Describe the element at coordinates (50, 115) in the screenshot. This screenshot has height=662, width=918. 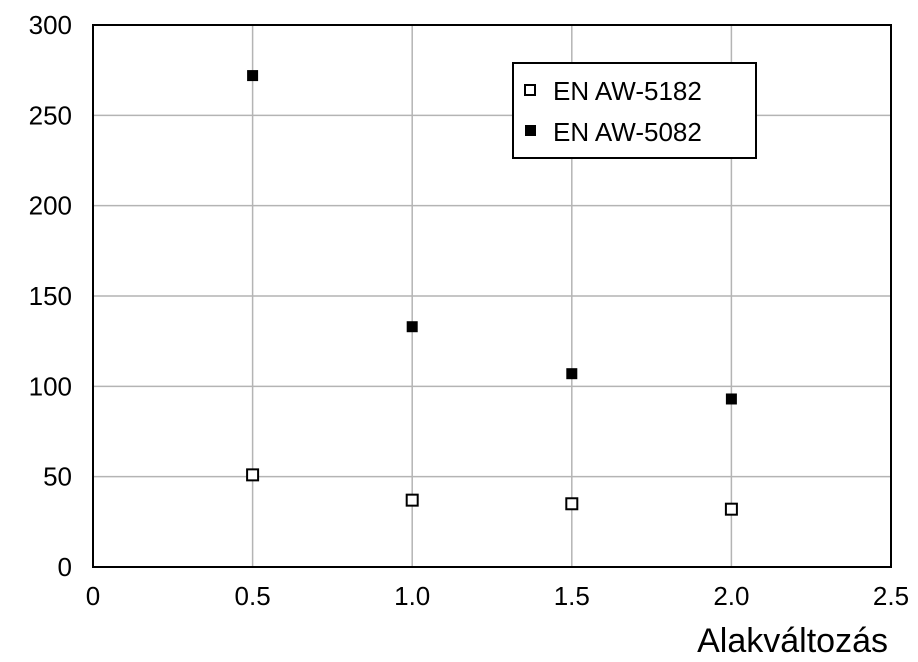
I see `y-tick-label: 250` at that location.